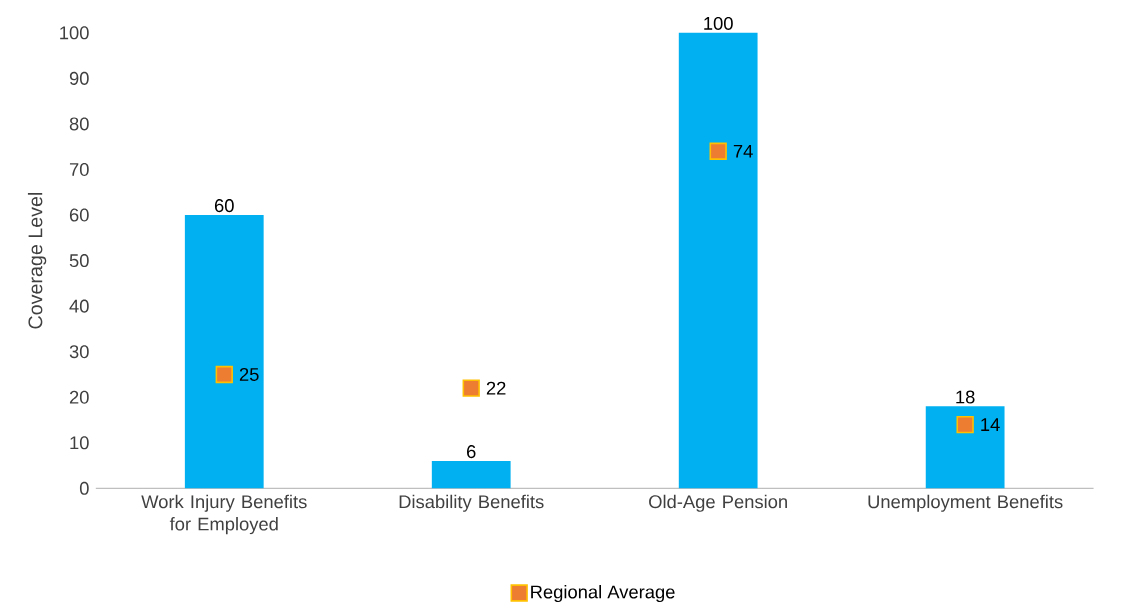 The height and width of the screenshot is (610, 1129). Describe the element at coordinates (224, 205) in the screenshot. I see `data-label: 60` at that location.